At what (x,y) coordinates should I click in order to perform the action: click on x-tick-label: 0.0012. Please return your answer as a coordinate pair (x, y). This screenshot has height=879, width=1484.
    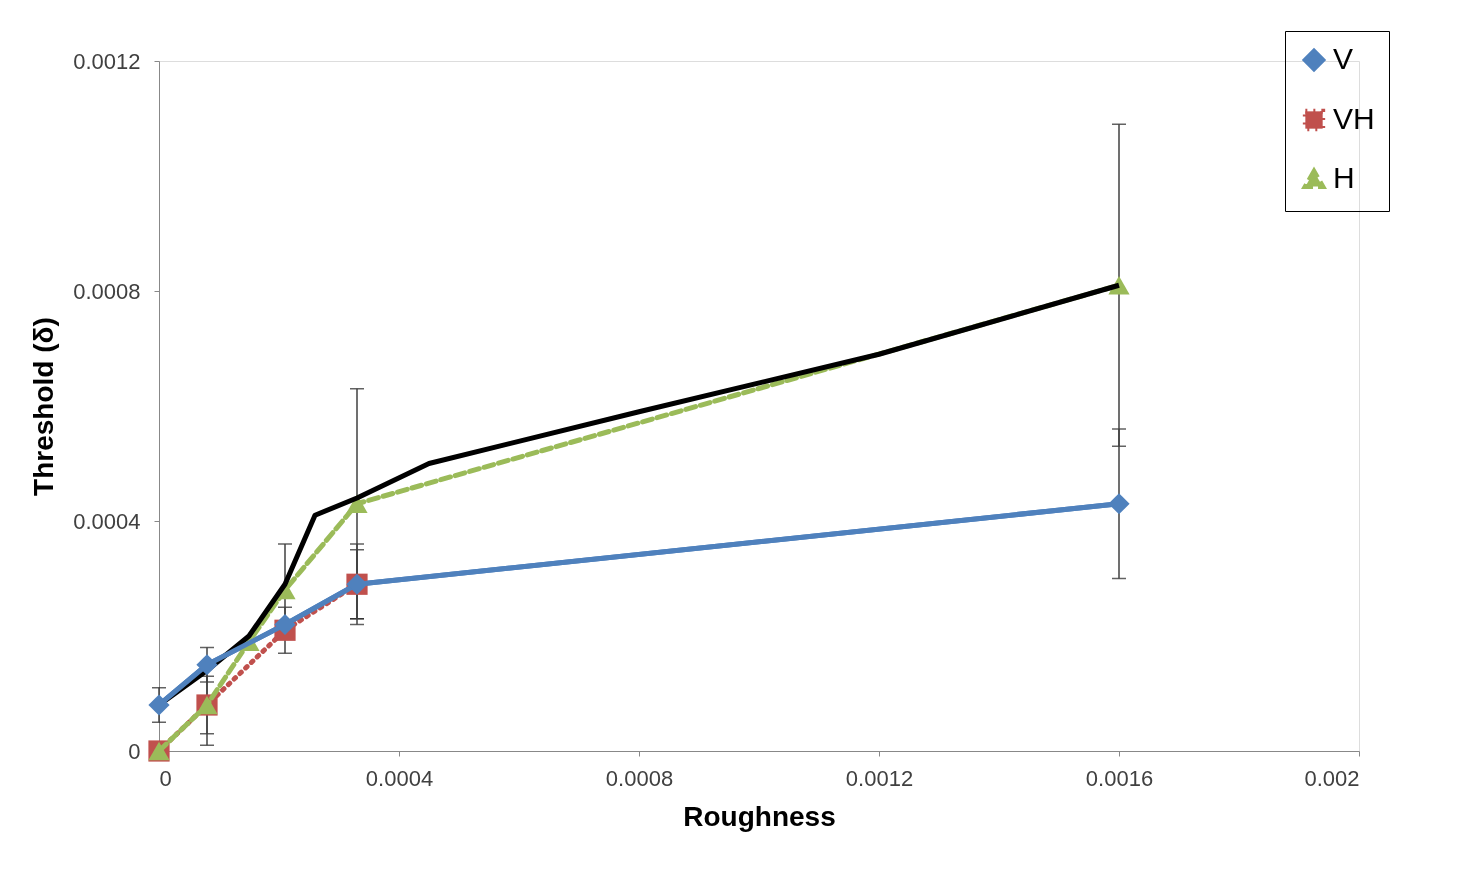
    Looking at the image, I should click on (879, 778).